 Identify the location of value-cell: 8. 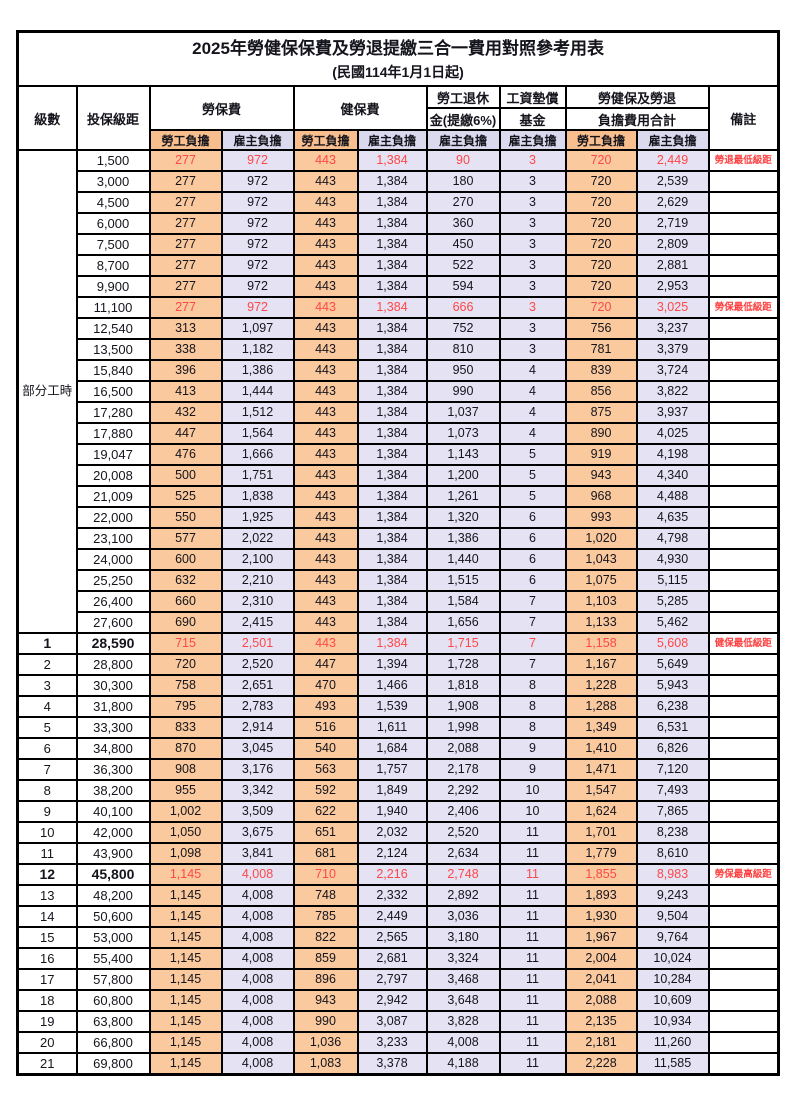
(532, 706).